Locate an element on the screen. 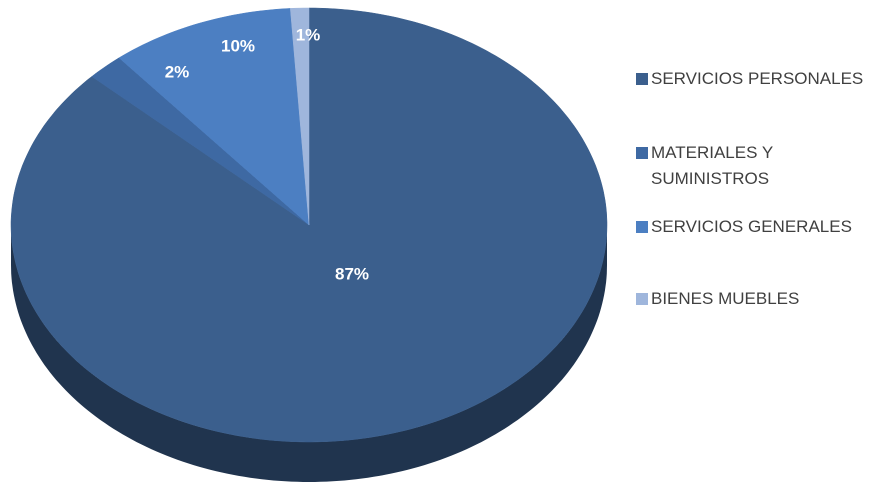 This screenshot has height=484, width=892. data-label: 1% is located at coordinates (308, 34).